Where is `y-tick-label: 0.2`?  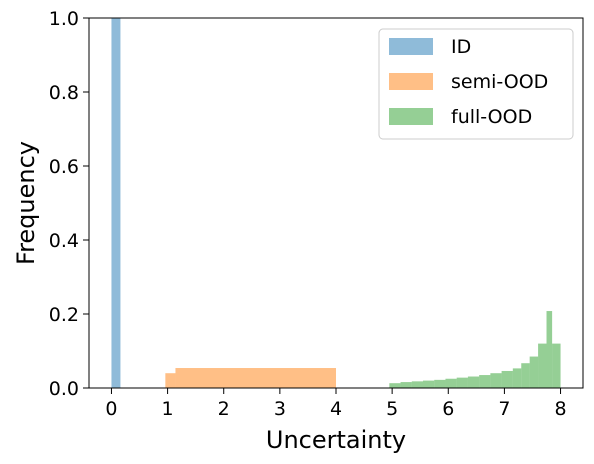
y-tick-label: 0.2 is located at coordinates (64, 315).